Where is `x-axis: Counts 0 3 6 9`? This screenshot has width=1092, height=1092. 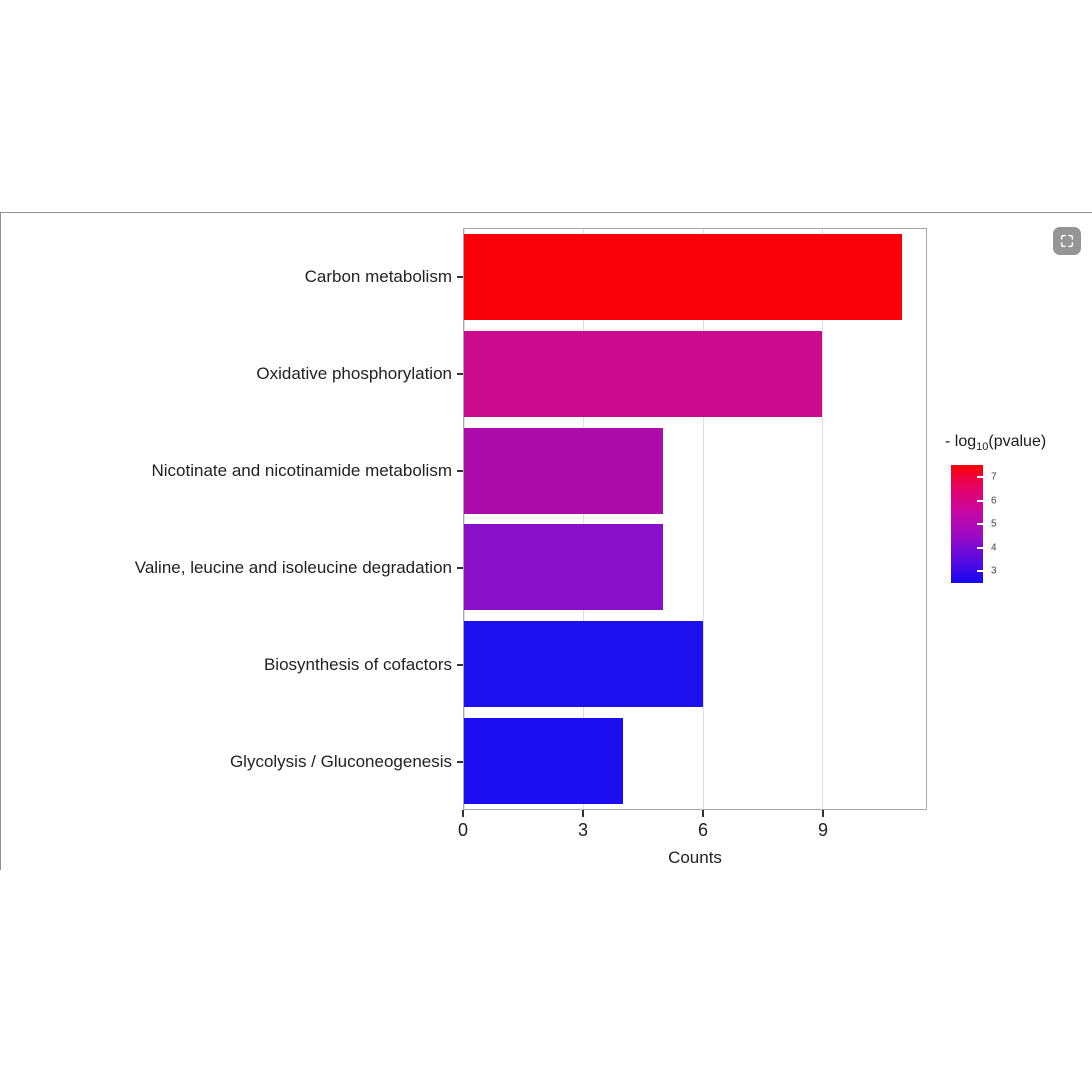
x-axis: Counts 0 3 6 9 is located at coordinates (692, 845).